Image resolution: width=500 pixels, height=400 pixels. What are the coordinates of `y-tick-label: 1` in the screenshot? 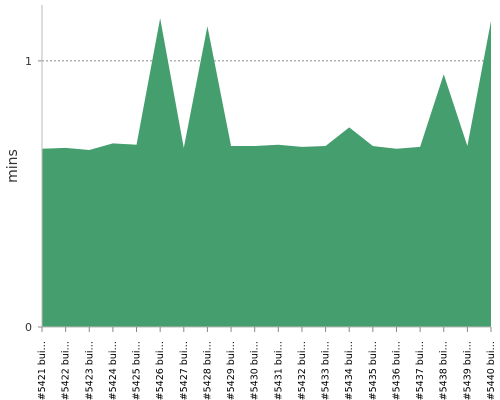 It's located at (28, 61).